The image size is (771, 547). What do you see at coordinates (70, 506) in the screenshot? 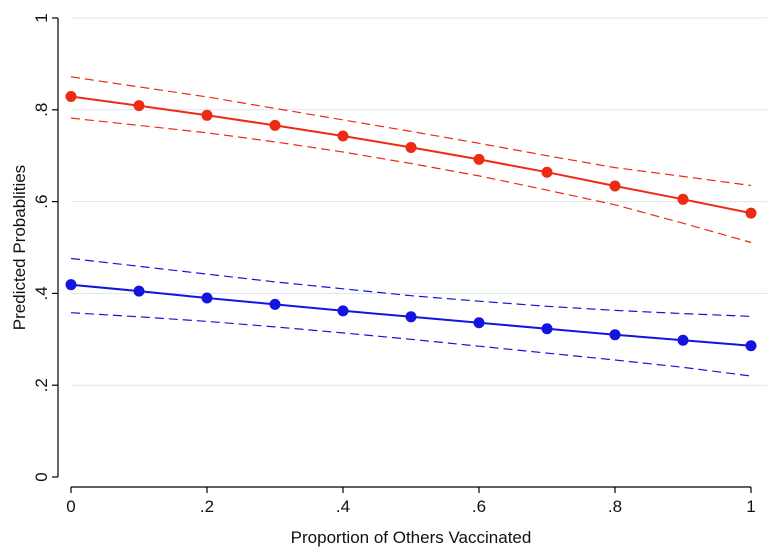
I see `x-tick-label: 0` at bounding box center [70, 506].